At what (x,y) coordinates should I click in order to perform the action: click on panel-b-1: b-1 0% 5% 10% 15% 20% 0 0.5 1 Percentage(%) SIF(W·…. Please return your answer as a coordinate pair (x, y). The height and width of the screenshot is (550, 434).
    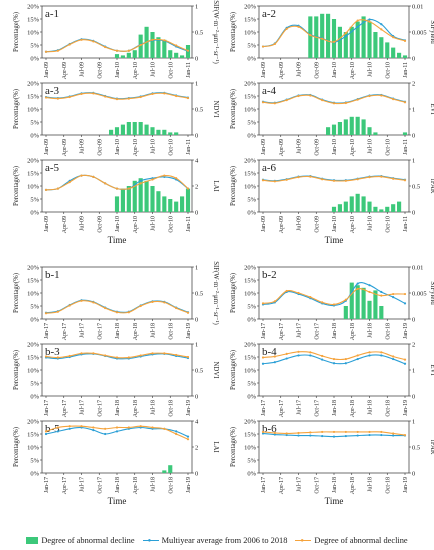
    Looking at the image, I should click on (116, 300).